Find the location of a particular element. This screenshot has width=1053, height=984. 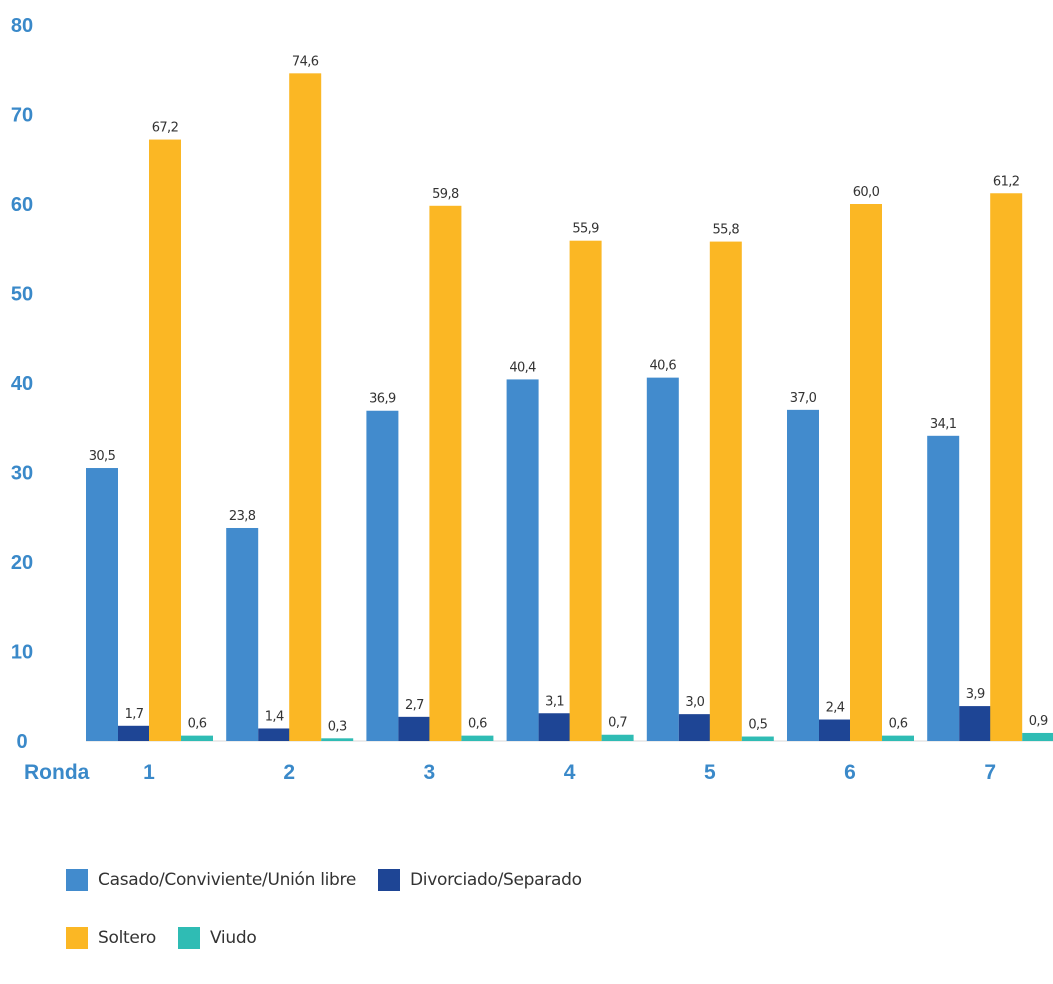

legend-row: Soltero Viudo is located at coordinates (335, 938).